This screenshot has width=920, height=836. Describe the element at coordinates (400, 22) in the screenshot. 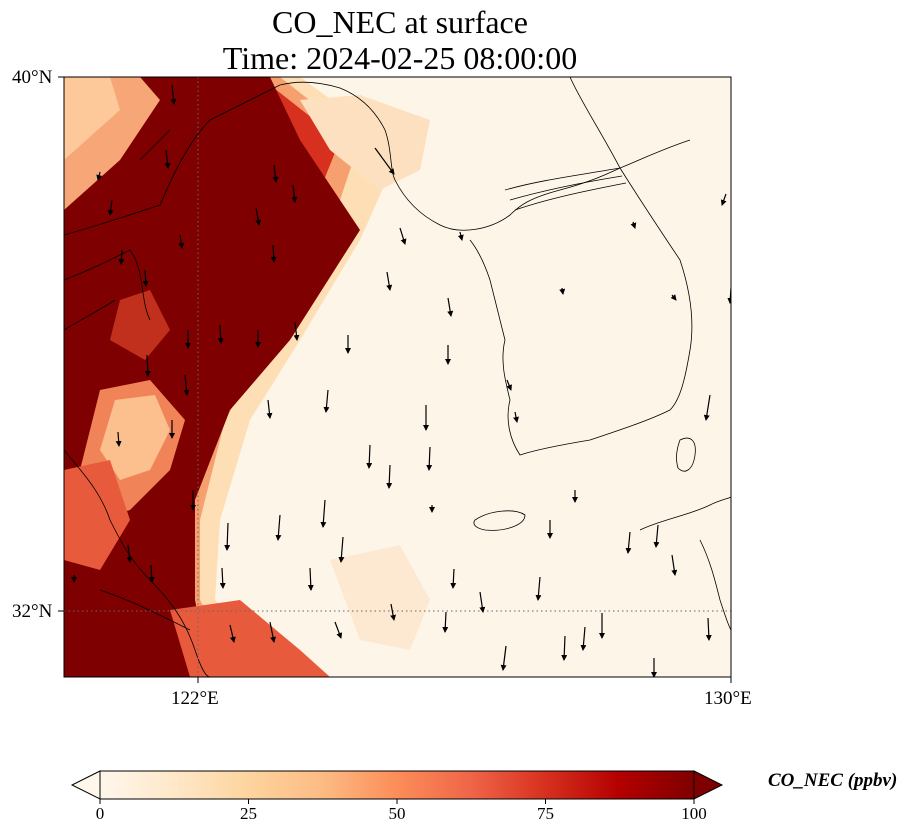

I see `map-title-line1: CO_NEC at surface` at that location.